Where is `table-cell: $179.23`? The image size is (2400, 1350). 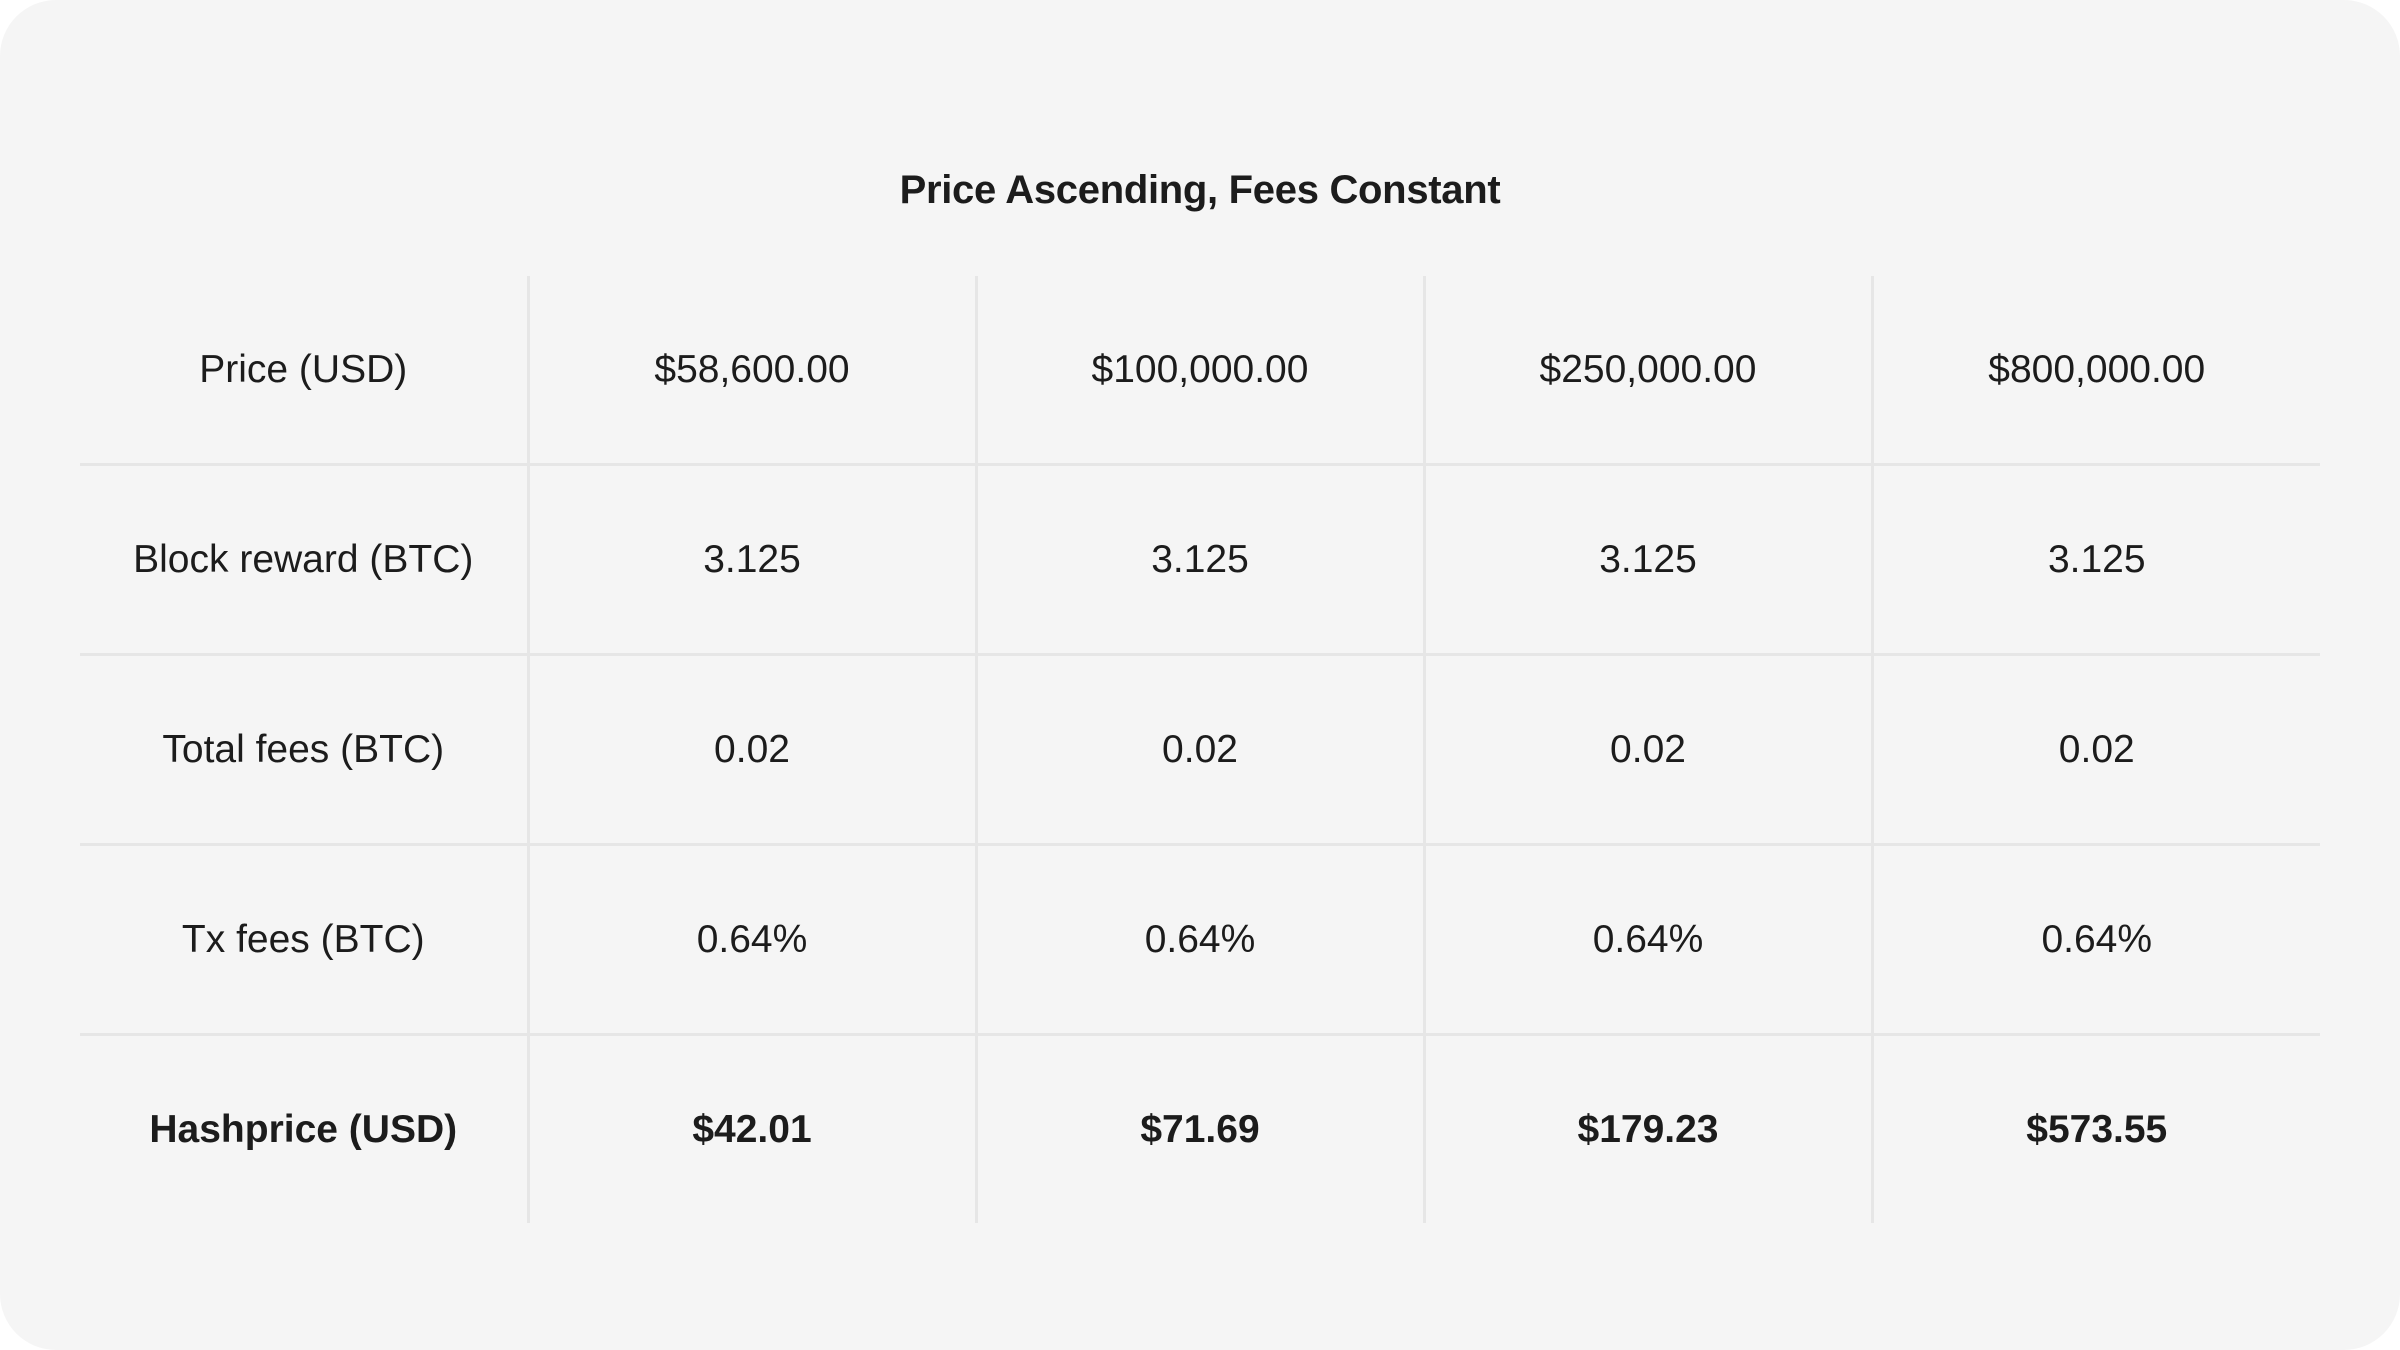
table-cell: $179.23 is located at coordinates (1647, 1128).